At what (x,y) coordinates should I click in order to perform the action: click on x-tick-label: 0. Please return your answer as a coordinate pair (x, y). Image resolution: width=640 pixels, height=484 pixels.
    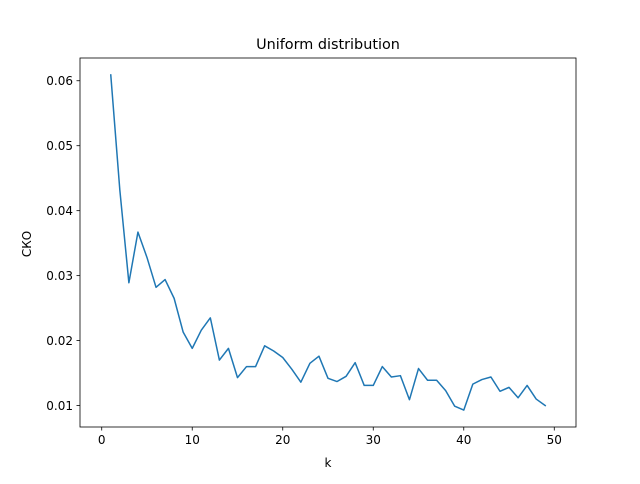
    Looking at the image, I should click on (102, 440).